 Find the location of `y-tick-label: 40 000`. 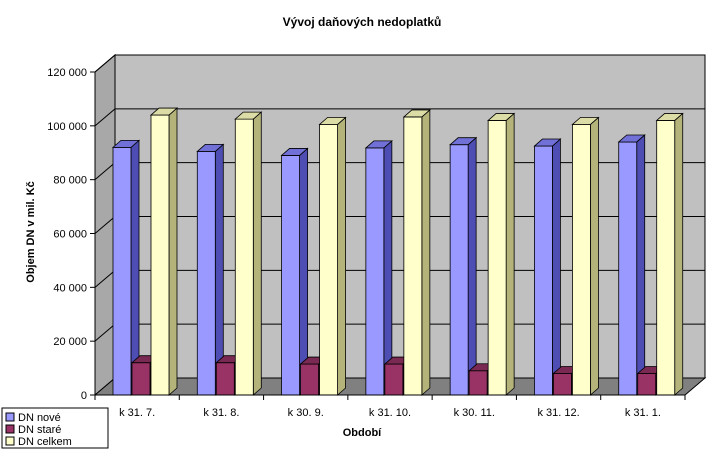

y-tick-label: 40 000 is located at coordinates (70, 288).